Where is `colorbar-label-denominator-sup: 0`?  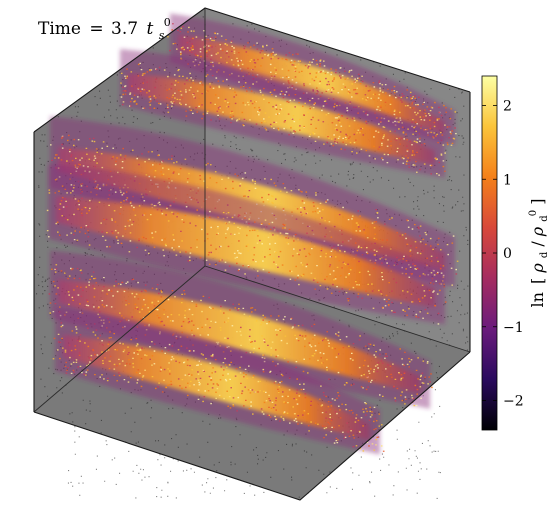
colorbar-label-denominator-sup: 0 is located at coordinates (533, 213).